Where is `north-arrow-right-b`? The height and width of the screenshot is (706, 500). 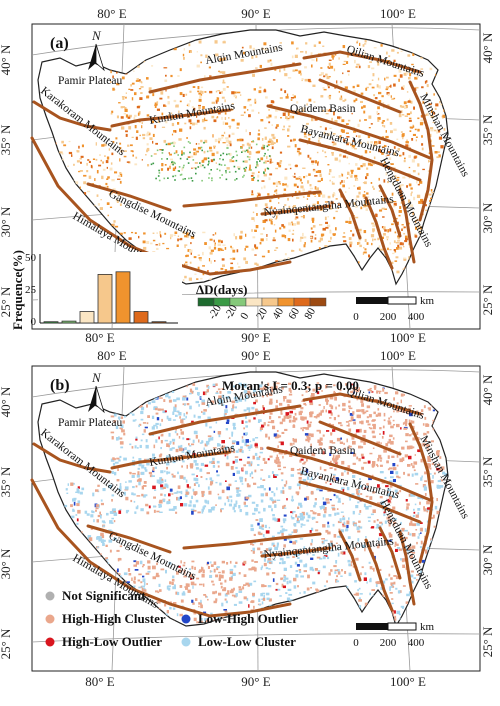 north-arrow-right-b is located at coordinates (100, 399).